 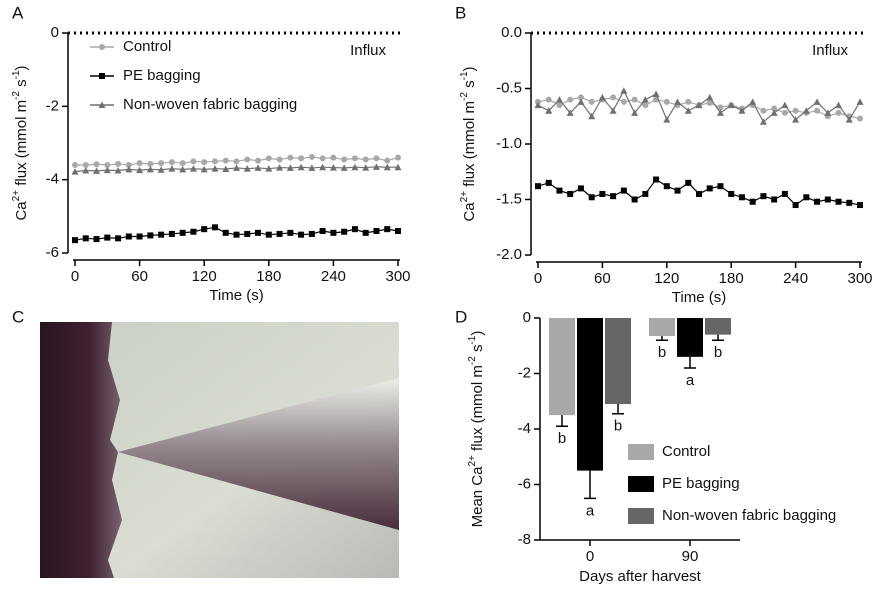 What do you see at coordinates (147, 46) in the screenshot?
I see `legend-label: Control` at bounding box center [147, 46].